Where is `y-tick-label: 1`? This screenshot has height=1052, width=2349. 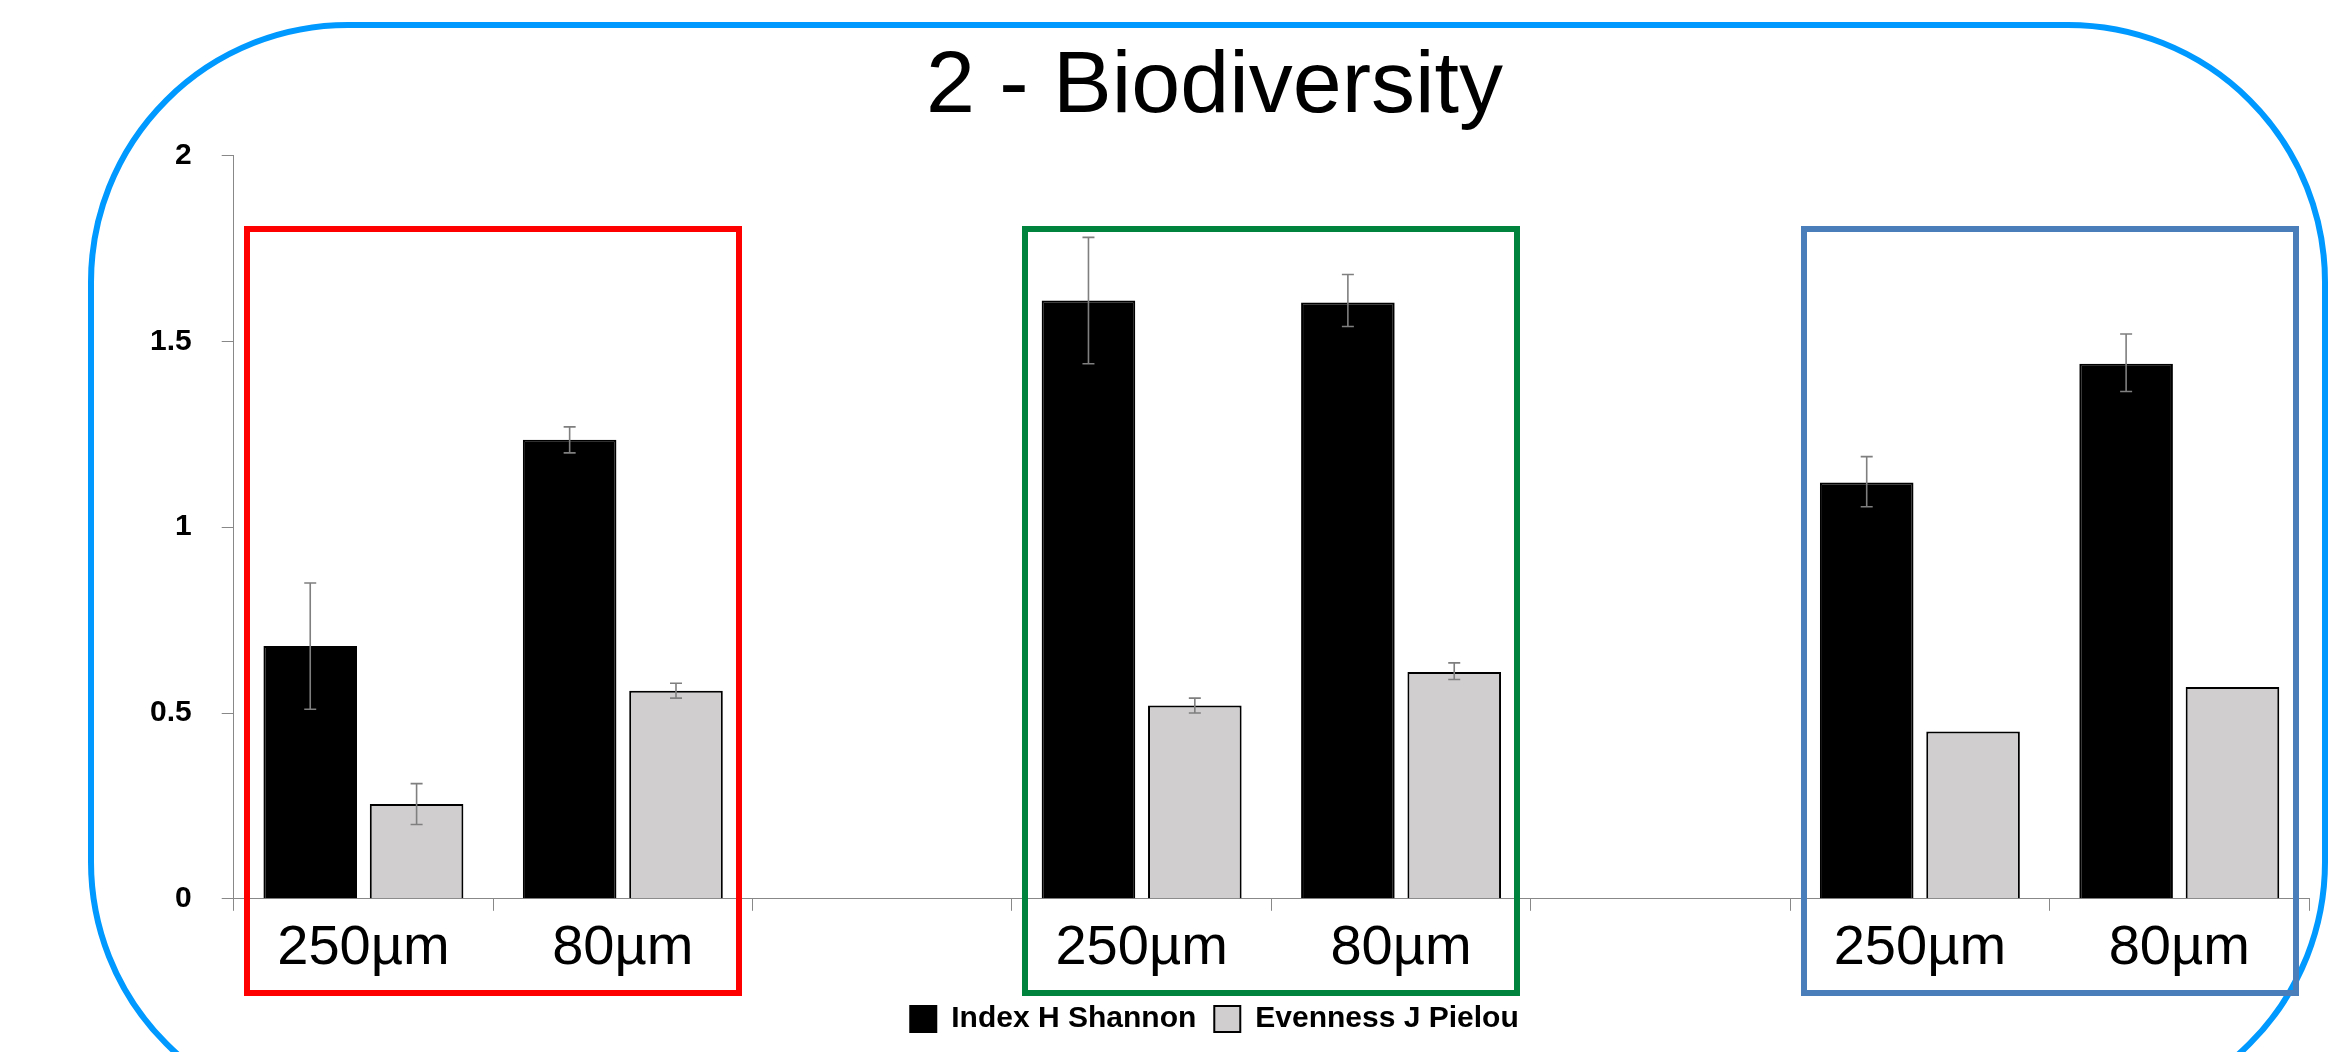
y-tick-label: 1 is located at coordinates (183, 525).